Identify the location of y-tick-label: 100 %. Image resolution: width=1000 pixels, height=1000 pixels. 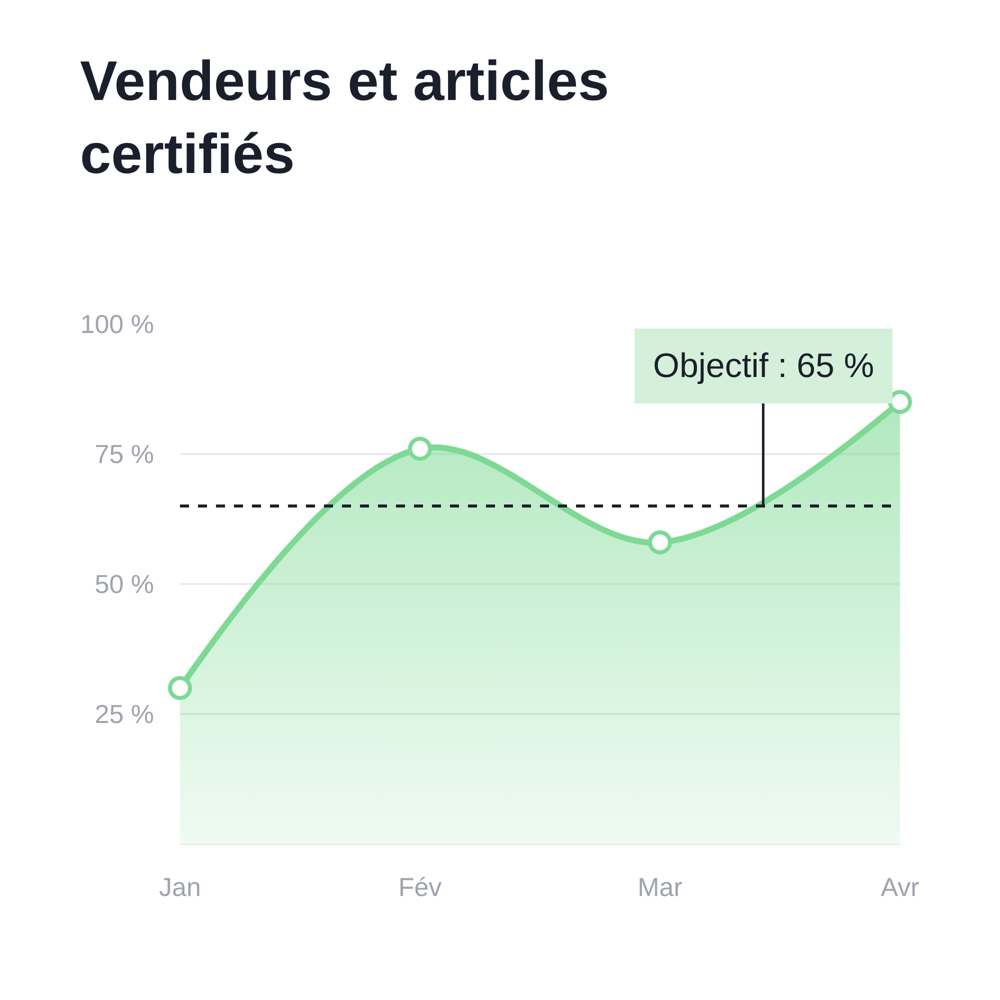
(117, 324).